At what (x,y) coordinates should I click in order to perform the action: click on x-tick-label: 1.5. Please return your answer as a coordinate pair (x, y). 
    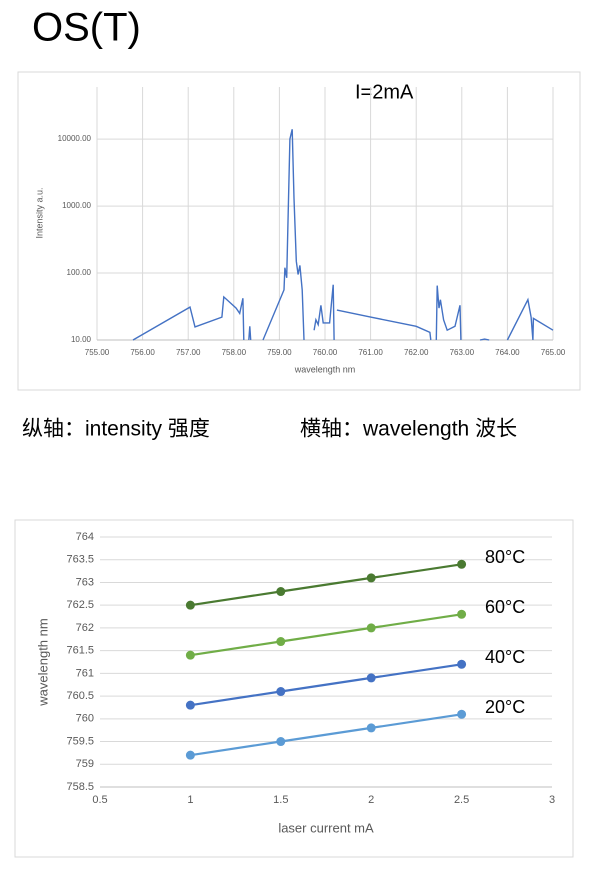
    Looking at the image, I should click on (280, 800).